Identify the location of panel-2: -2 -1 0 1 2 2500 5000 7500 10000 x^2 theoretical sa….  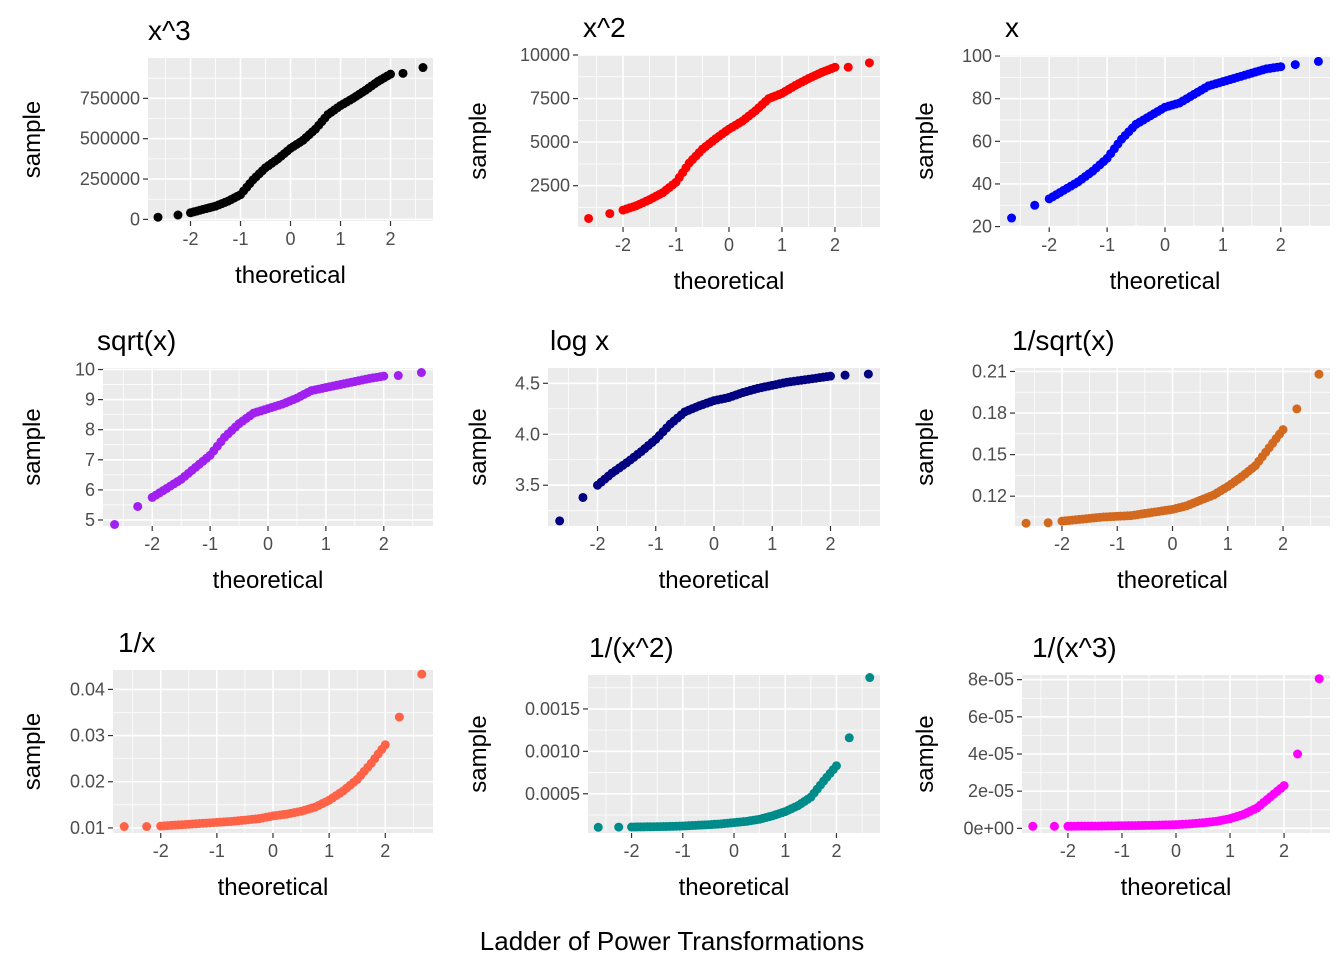
(672, 153).